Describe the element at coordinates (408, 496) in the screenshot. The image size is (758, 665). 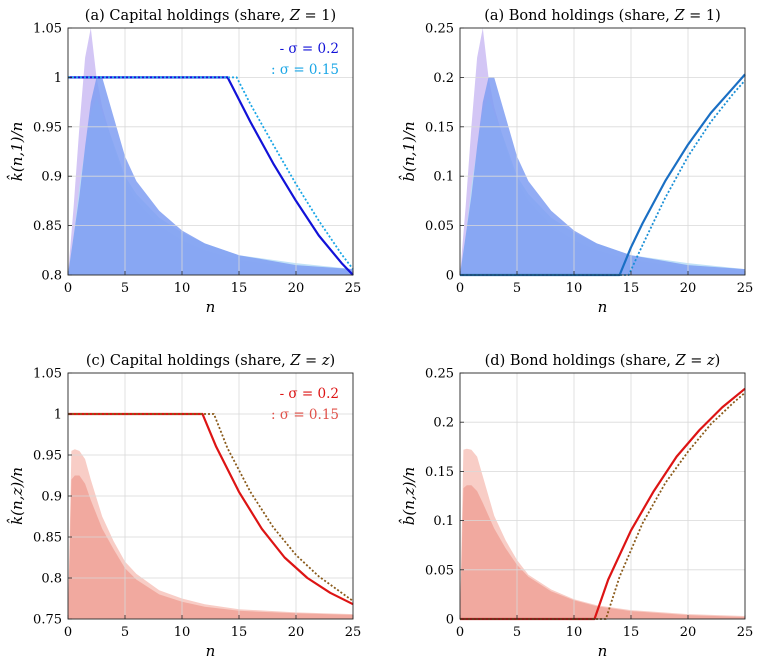
I see `y-axis-label: b̂(n,z)/n` at that location.